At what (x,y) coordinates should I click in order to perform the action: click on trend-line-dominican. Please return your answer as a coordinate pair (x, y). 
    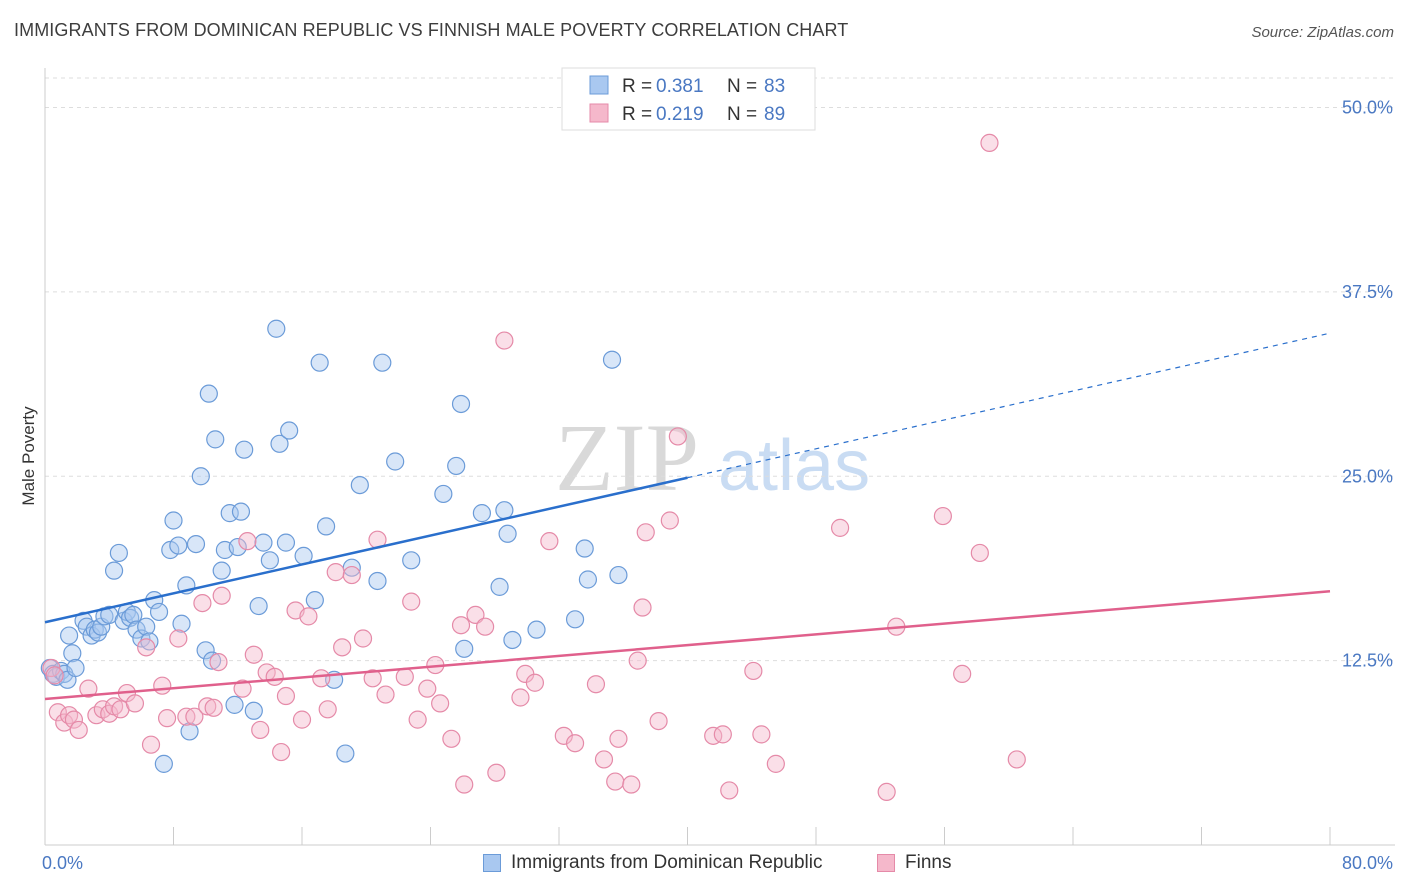
    Looking at the image, I should click on (366, 550).